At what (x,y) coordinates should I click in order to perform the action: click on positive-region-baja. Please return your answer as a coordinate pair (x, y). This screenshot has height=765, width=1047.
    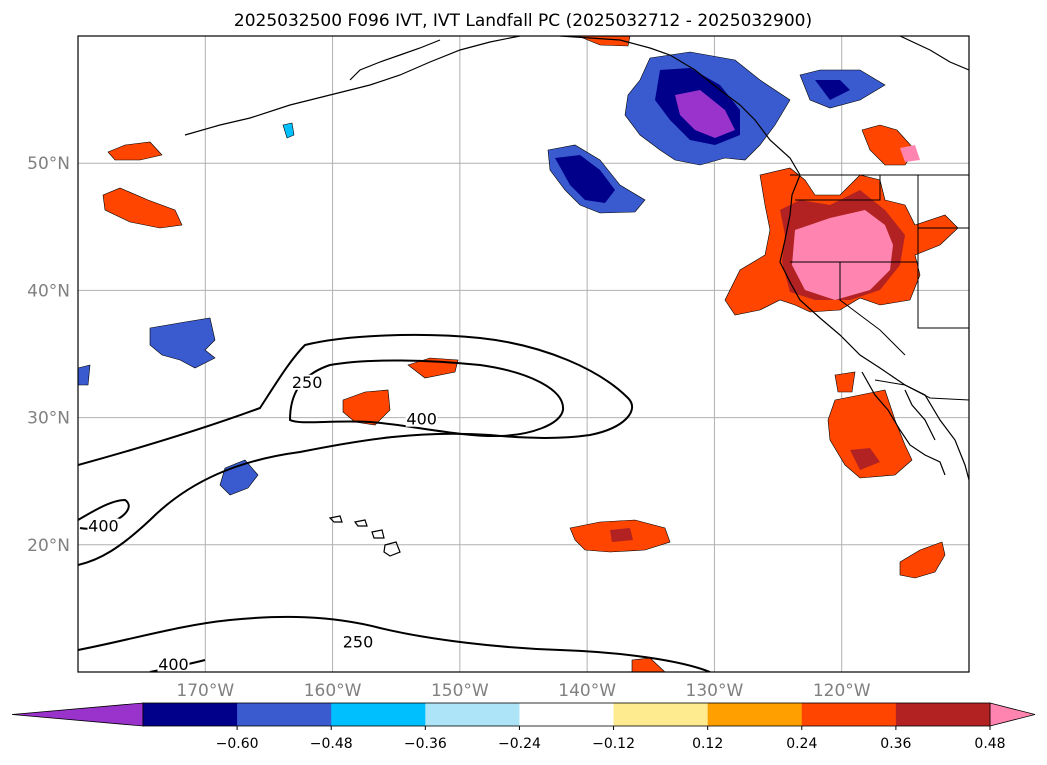
    Looking at the image, I should click on (870, 434).